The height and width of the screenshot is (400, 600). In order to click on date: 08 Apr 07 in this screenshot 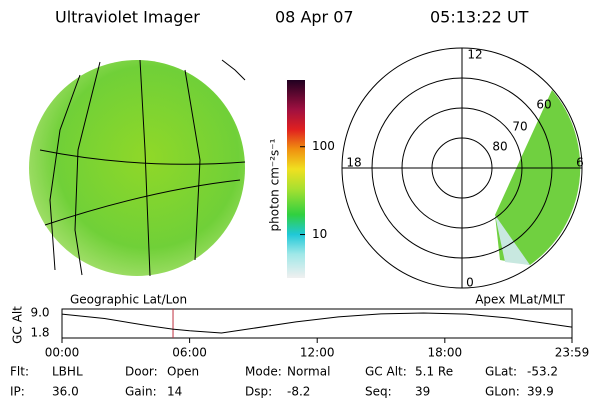, I will do `click(314, 17)`.